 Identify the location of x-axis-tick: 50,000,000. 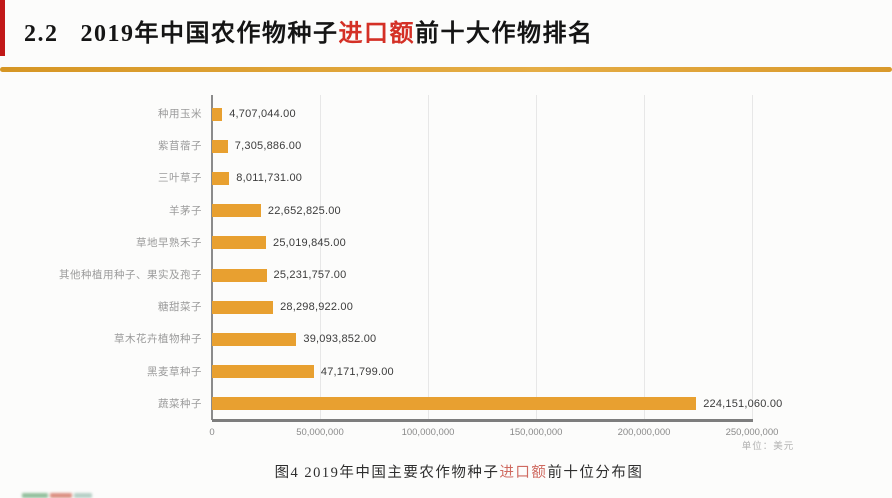
(320, 432).